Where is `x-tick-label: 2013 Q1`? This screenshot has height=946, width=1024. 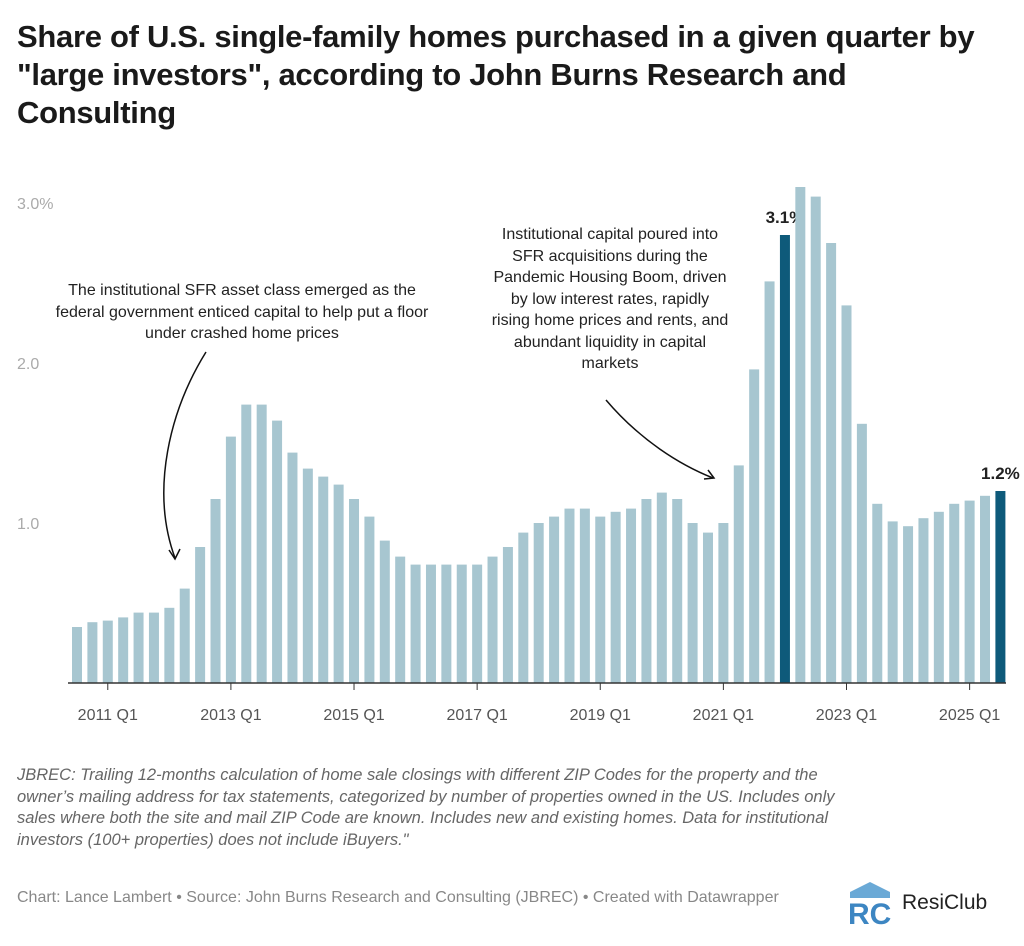 x-tick-label: 2013 Q1 is located at coordinates (230, 715).